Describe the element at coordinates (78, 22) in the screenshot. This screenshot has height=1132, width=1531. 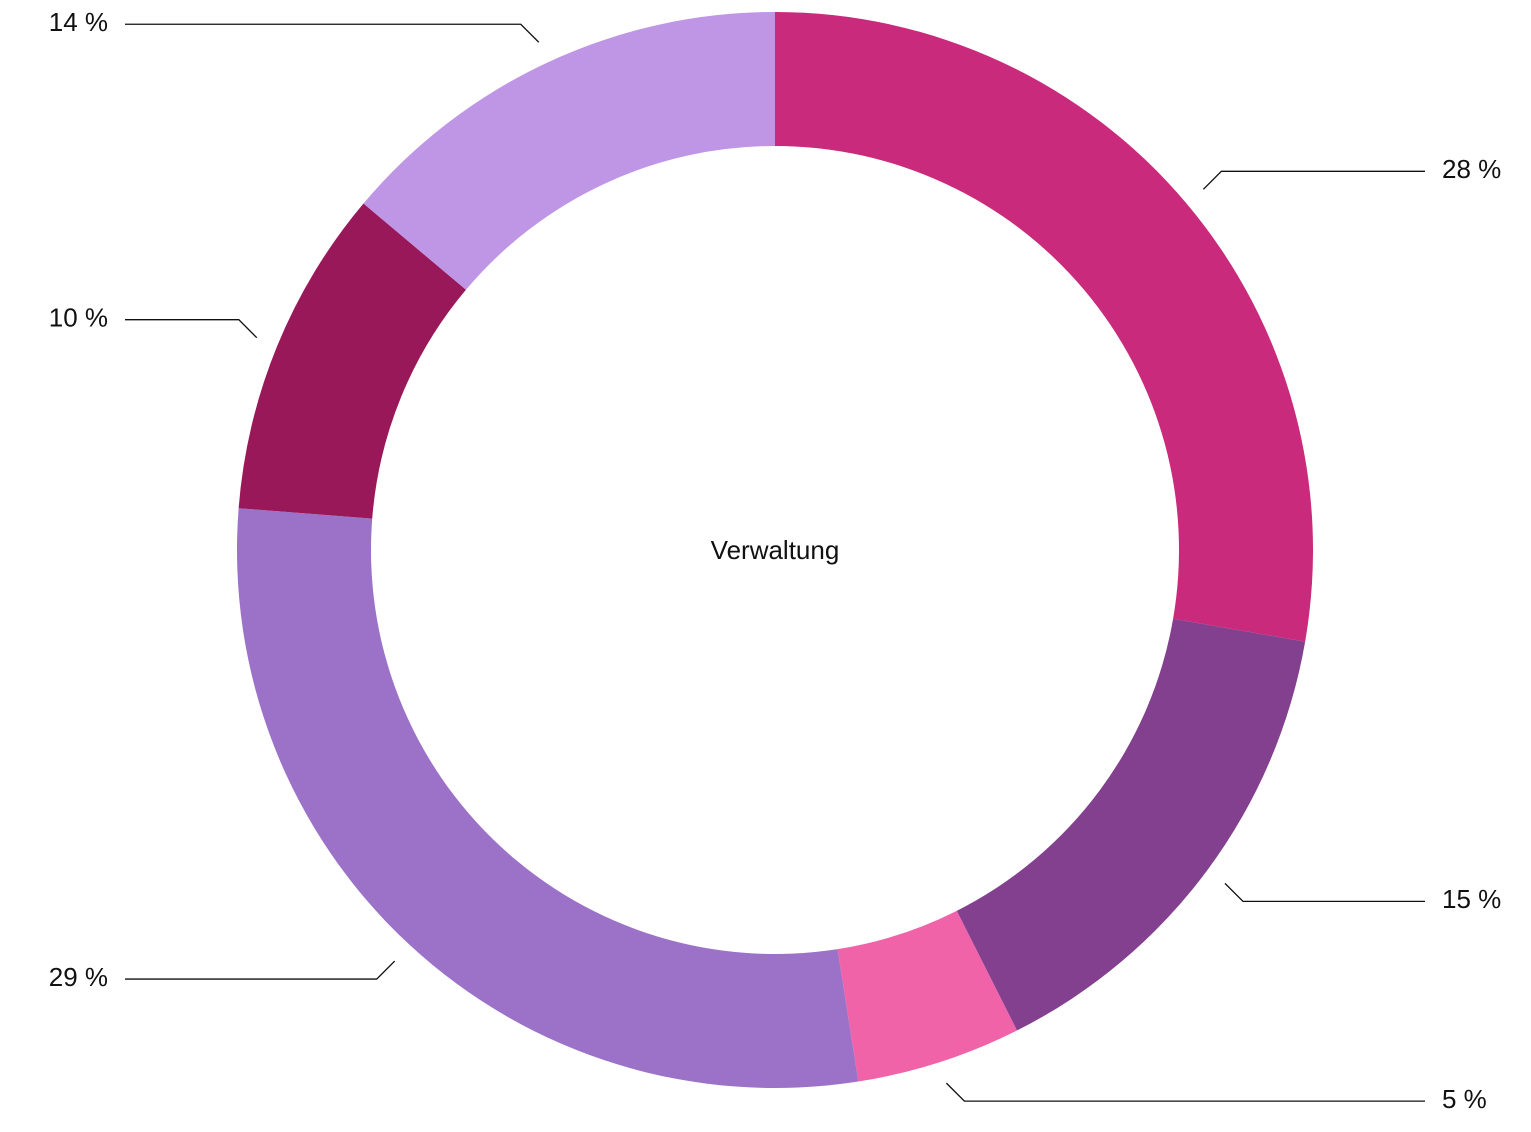
I see `data-label: 14 %` at that location.